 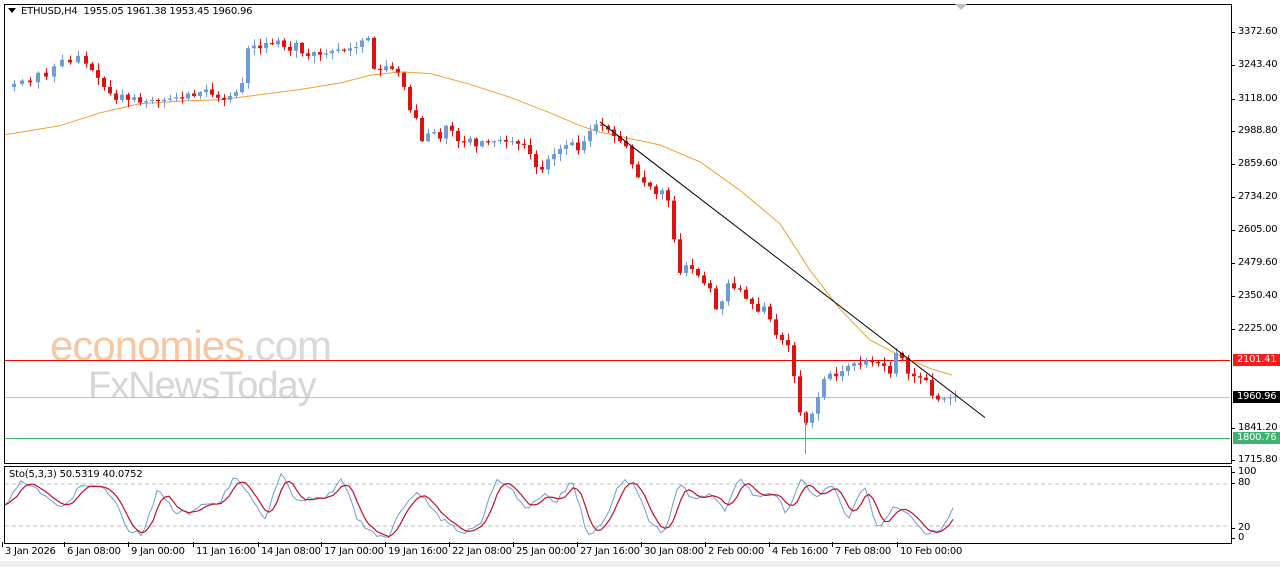 What do you see at coordinates (289, 549) in the screenshot?
I see `time-tick-label: 14 Jan 08:00` at bounding box center [289, 549].